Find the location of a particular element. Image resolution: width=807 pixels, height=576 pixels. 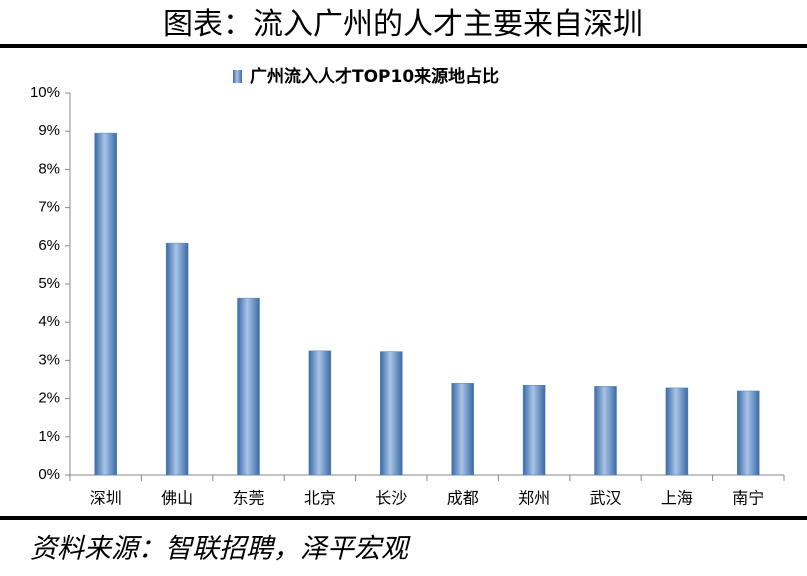

x-tick-label: 东莞 is located at coordinates (248, 498).